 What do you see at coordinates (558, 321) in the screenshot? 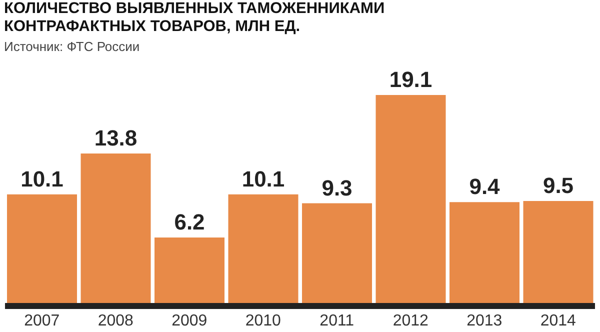
I see `x-tick-label: 2014` at bounding box center [558, 321].